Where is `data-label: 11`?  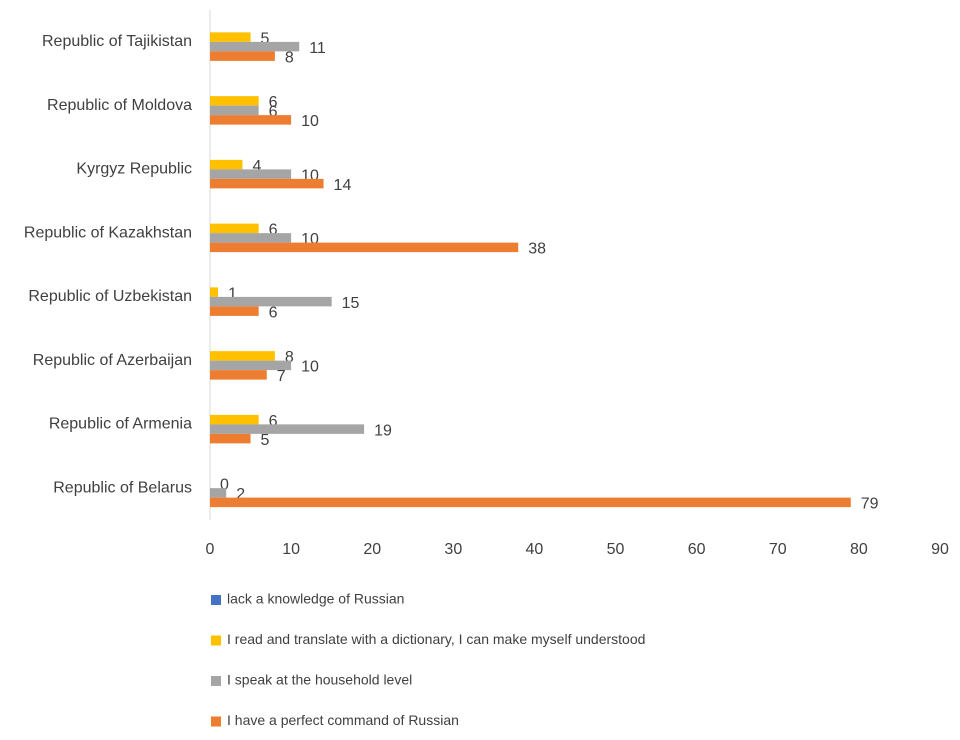
data-label: 11 is located at coordinates (317, 48).